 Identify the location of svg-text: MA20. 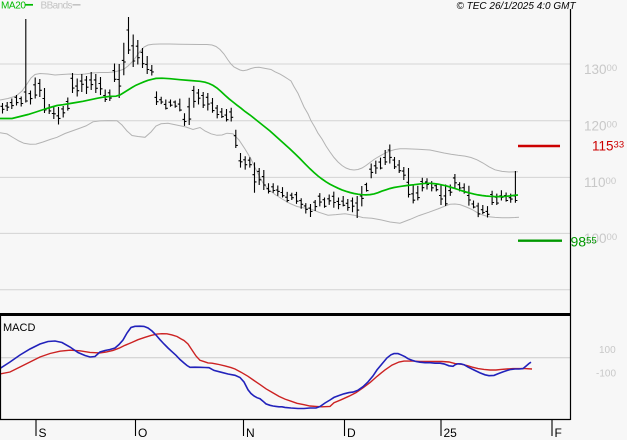
(13, 6).